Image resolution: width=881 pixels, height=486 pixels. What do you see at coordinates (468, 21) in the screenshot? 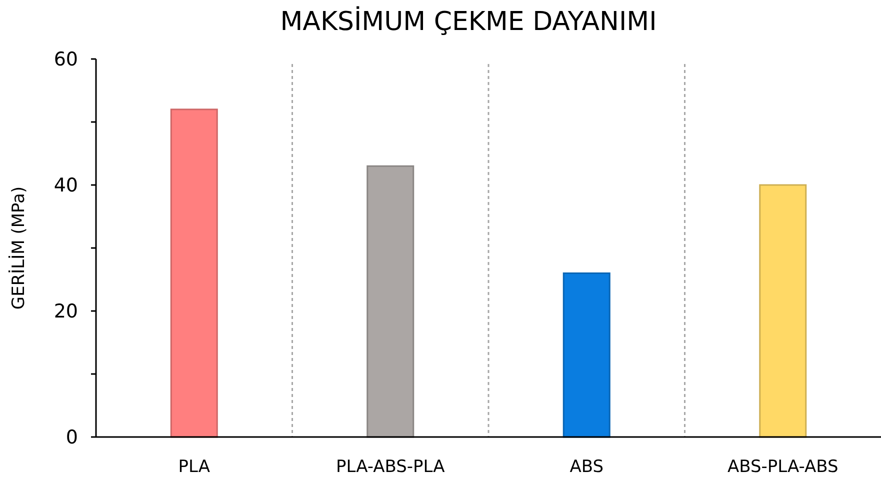
I see `chart-title: MAKSİMUM ÇEKME DAYANIMI` at bounding box center [468, 21].